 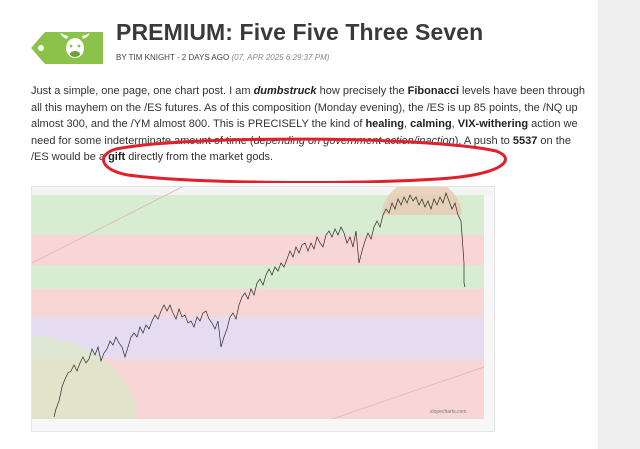 What do you see at coordinates (263, 191) in the screenshot?
I see `chart-top-strip` at bounding box center [263, 191].